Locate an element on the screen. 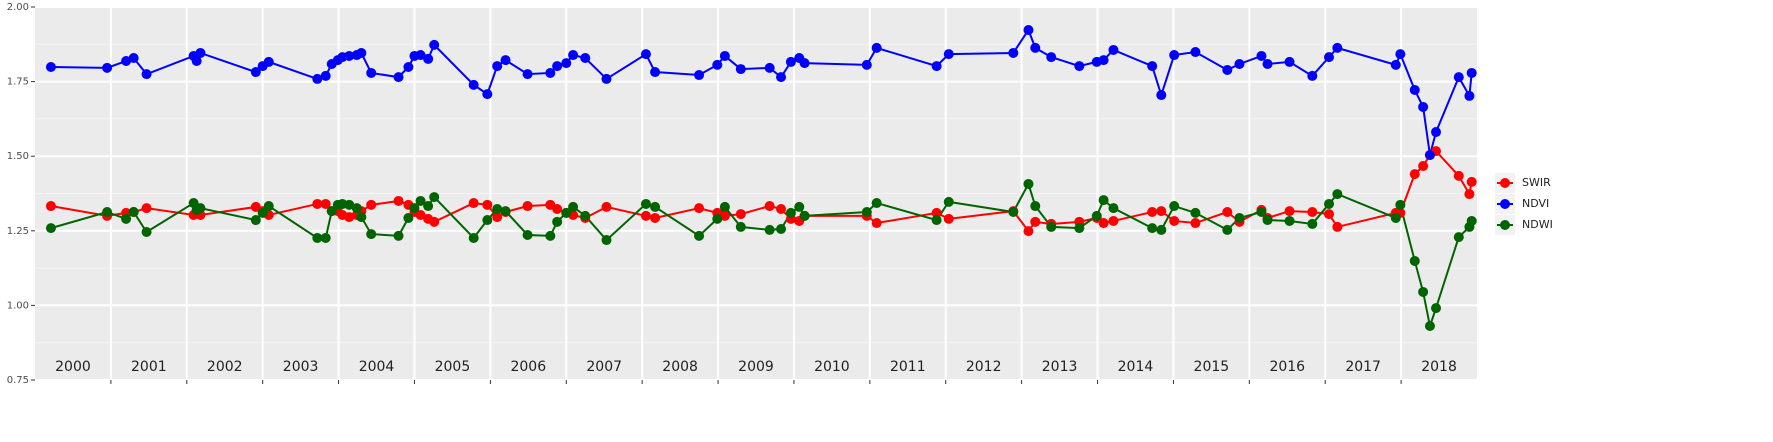 The width and height of the screenshot is (1773, 442). year-label: 2008 is located at coordinates (680, 367).